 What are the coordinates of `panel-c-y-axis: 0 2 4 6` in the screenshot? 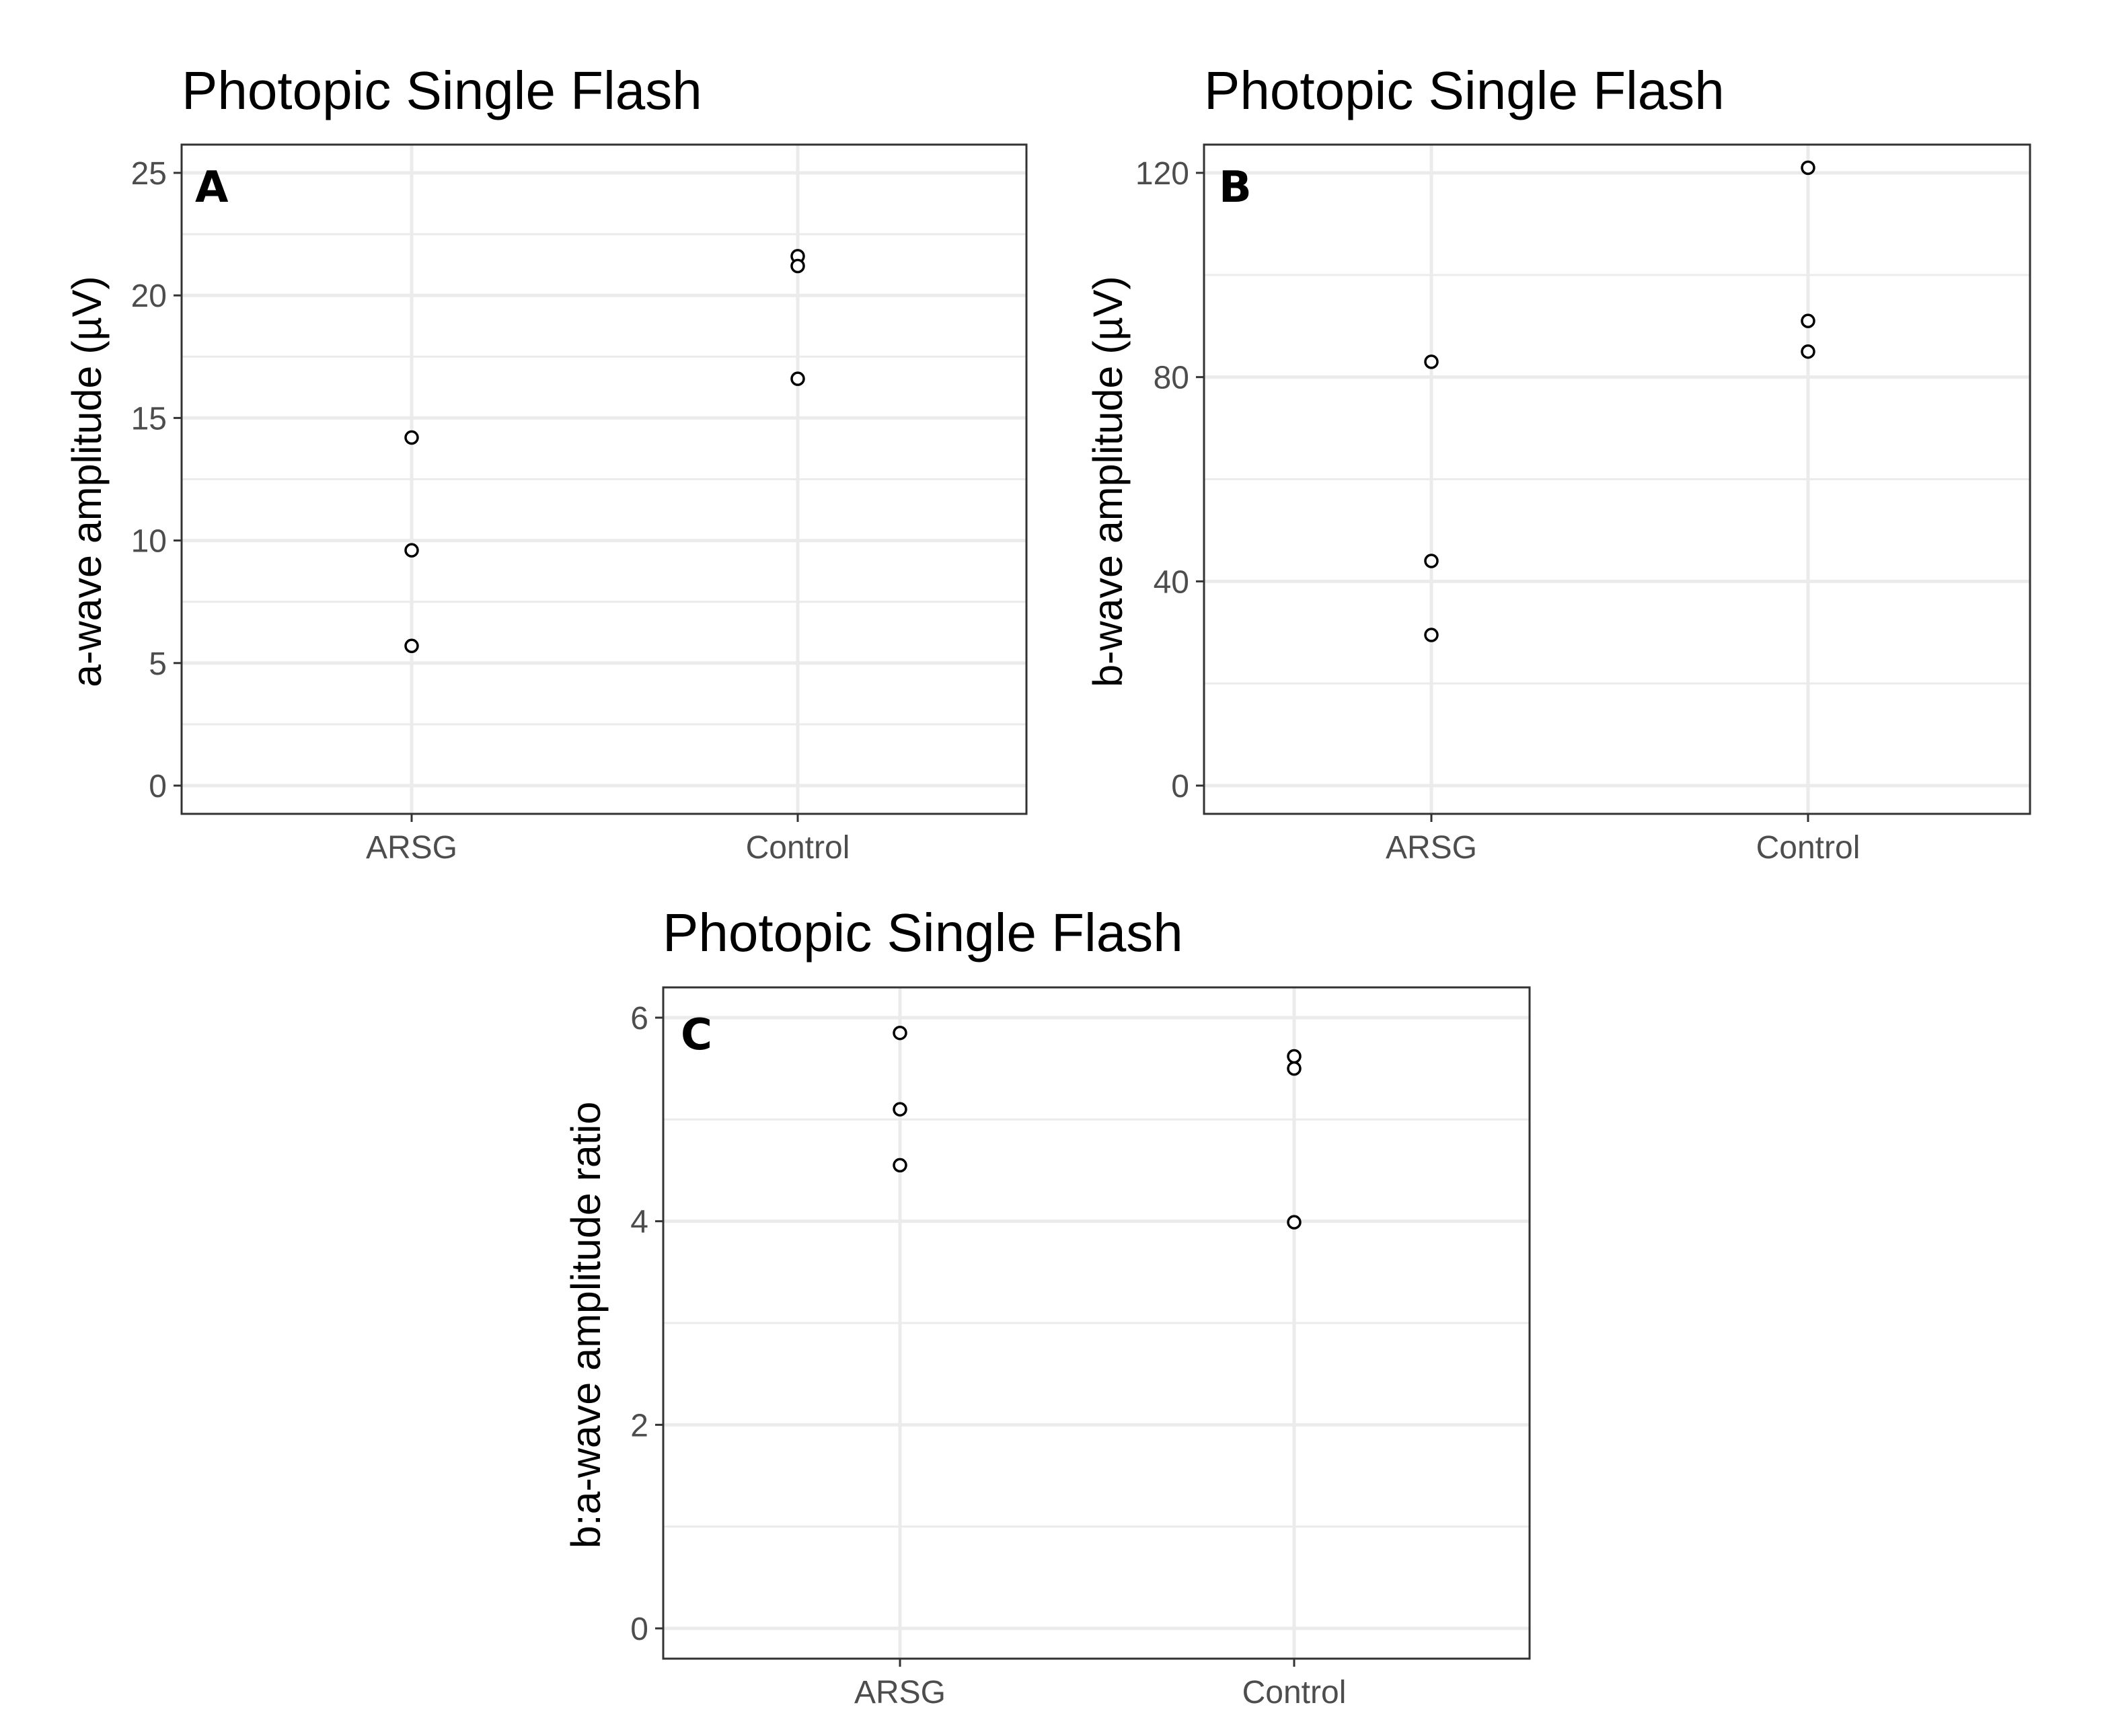 It's located at (646, 1324).